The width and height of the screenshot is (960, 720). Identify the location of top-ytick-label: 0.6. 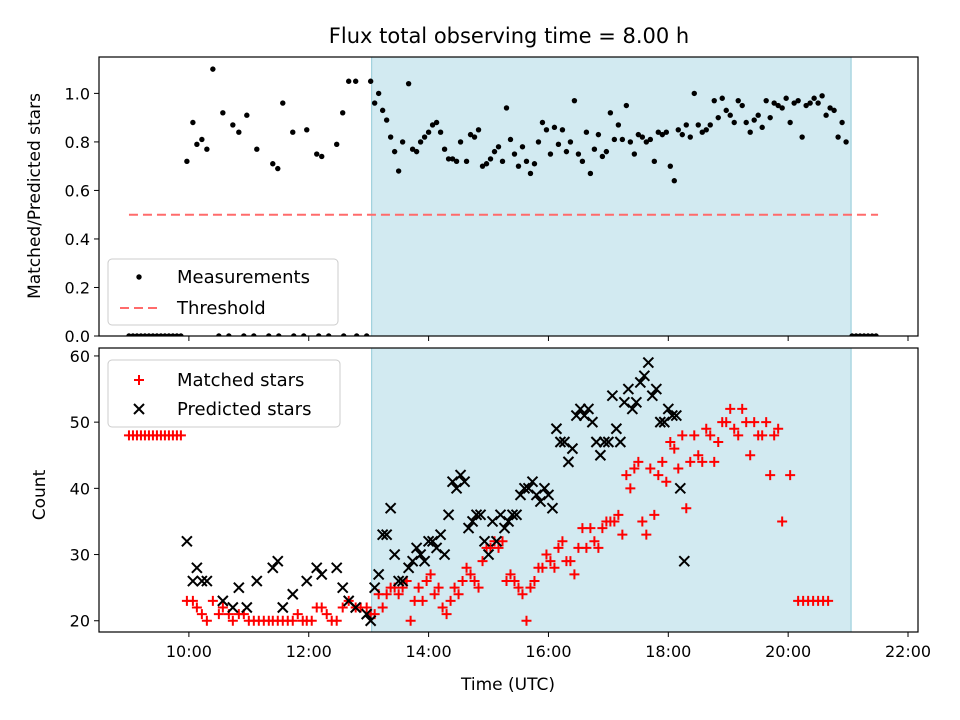
(77, 190).